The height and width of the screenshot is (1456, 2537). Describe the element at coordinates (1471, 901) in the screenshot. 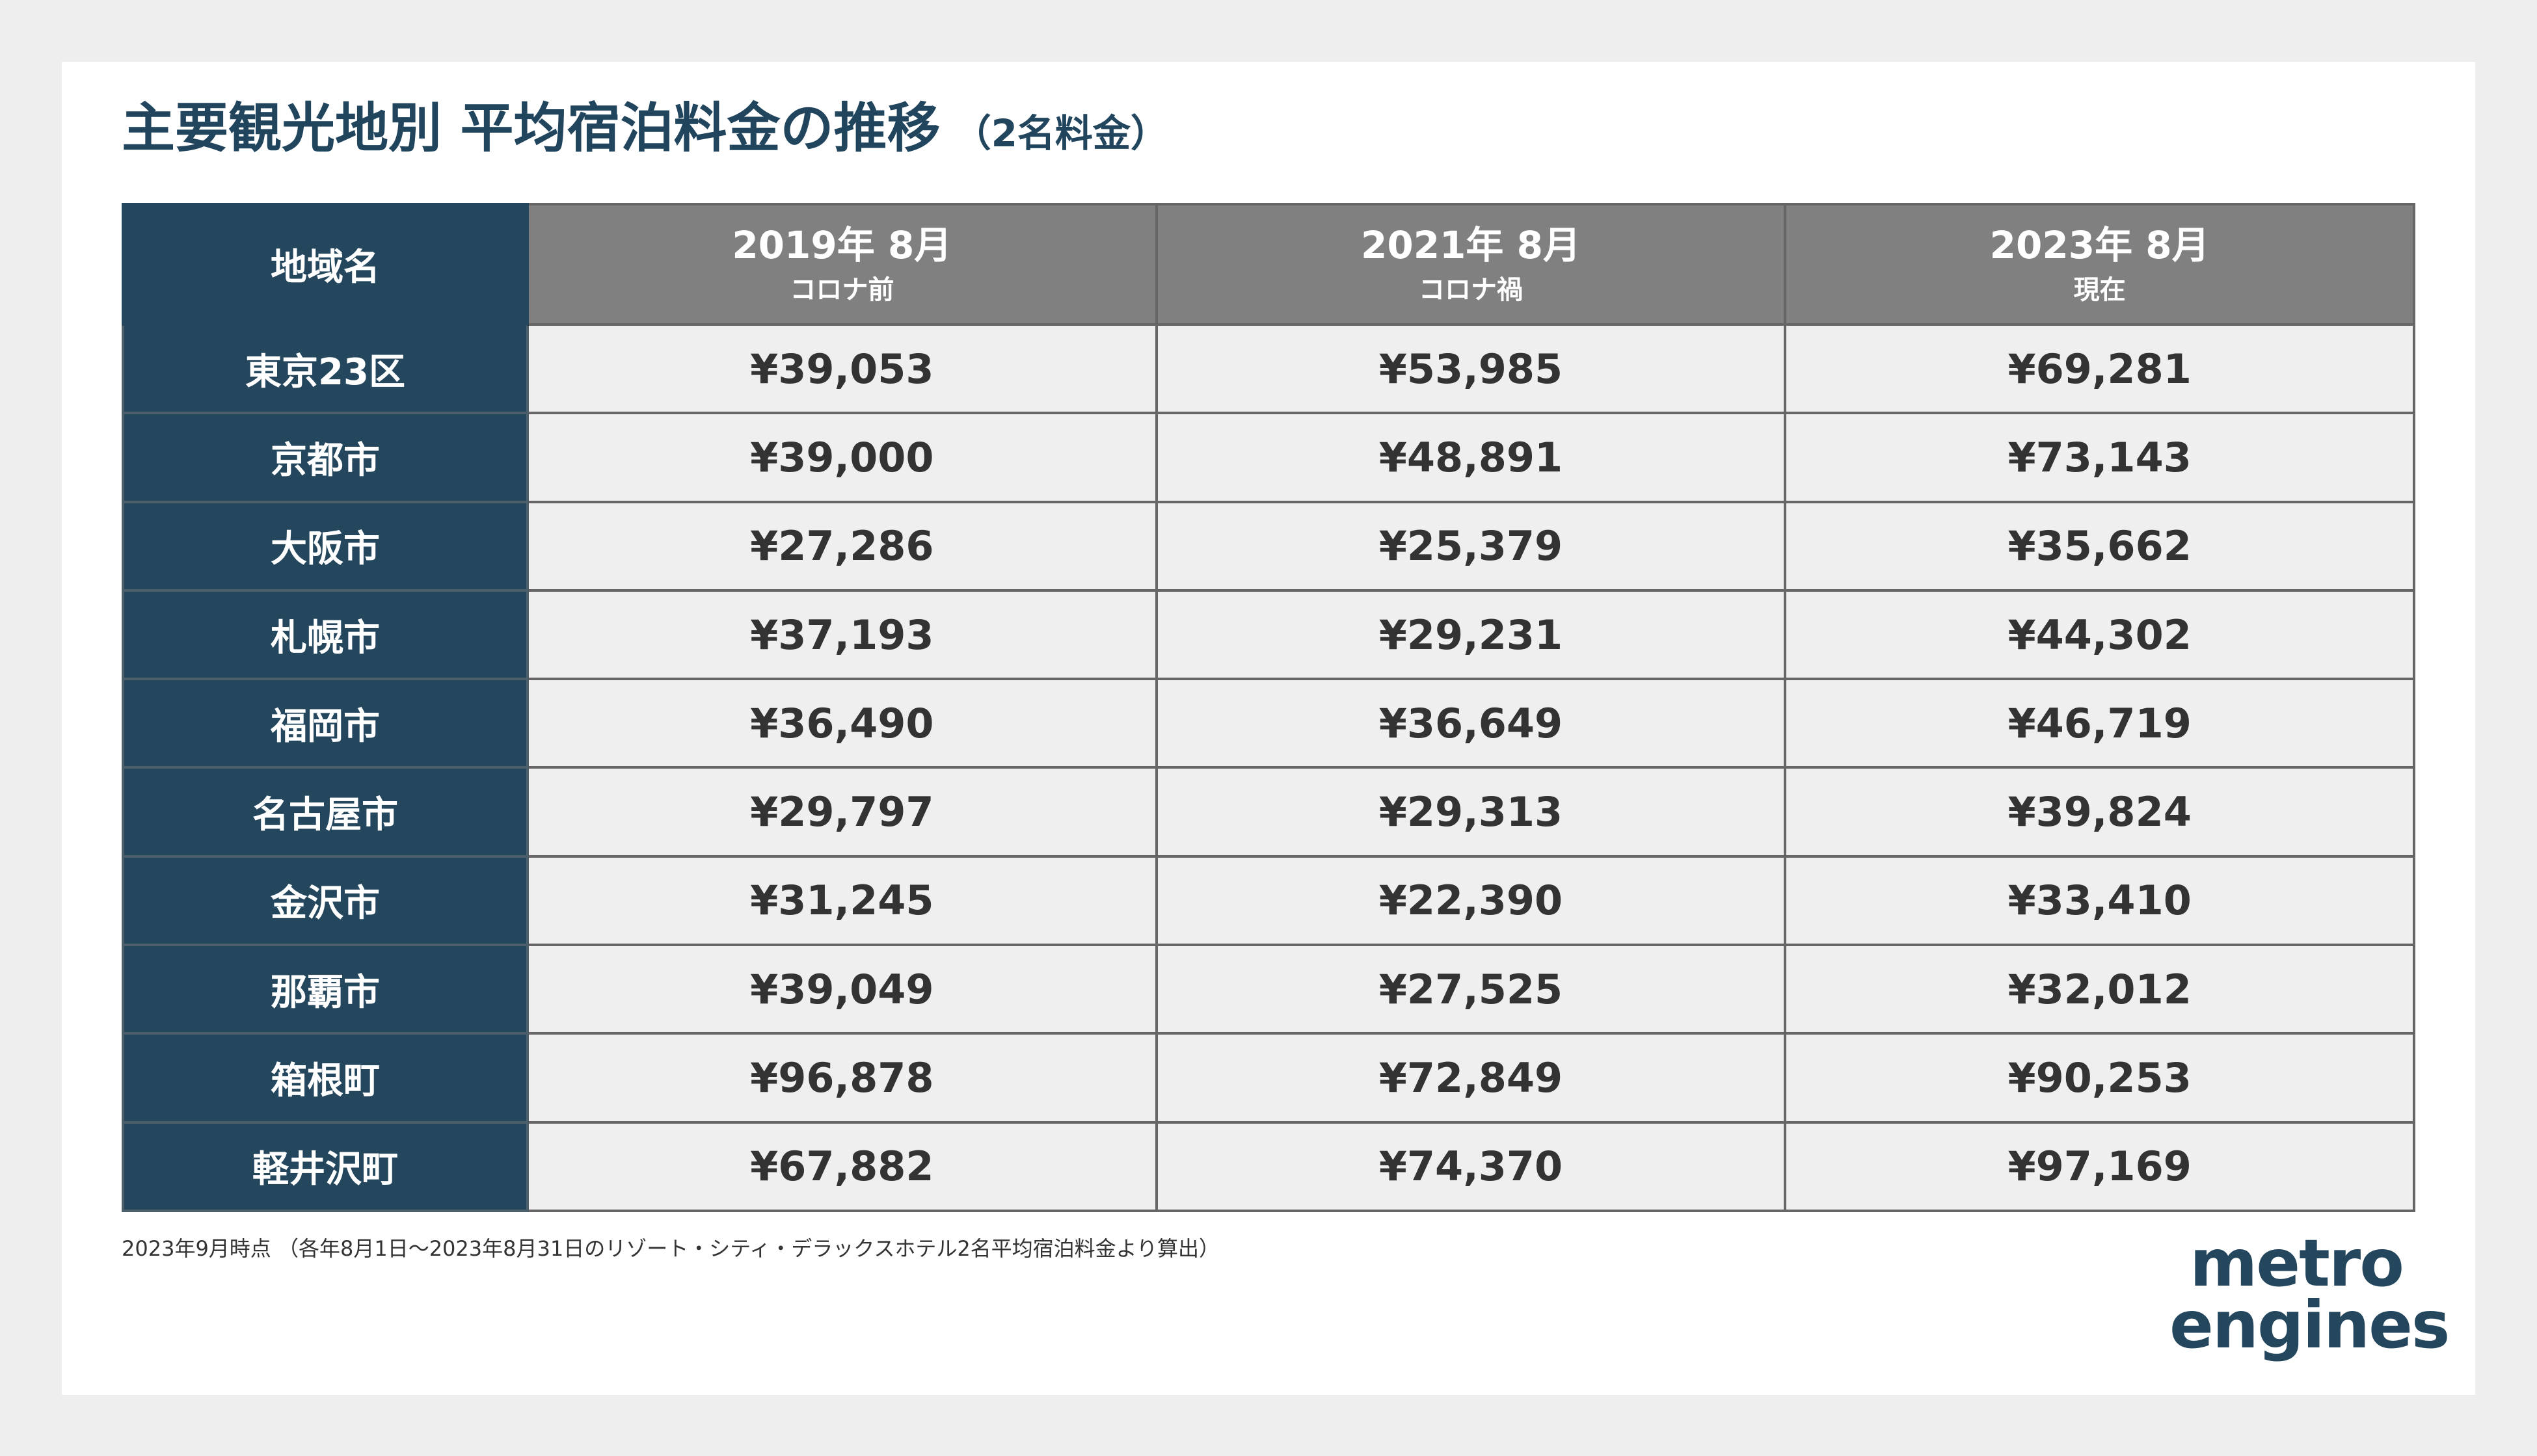

I see `price-cell: ¥22,390` at that location.